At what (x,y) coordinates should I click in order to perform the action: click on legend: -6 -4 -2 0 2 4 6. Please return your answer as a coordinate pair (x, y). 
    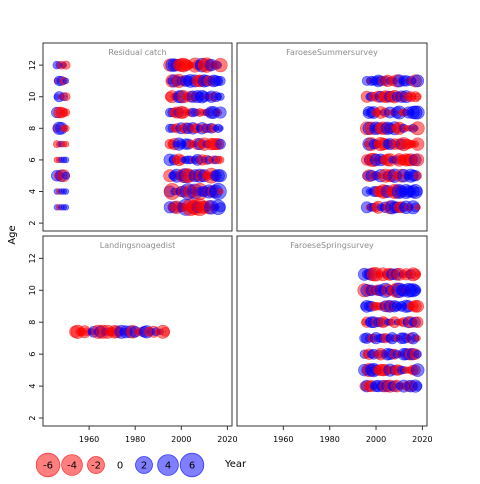
    Looking at the image, I should click on (120, 465).